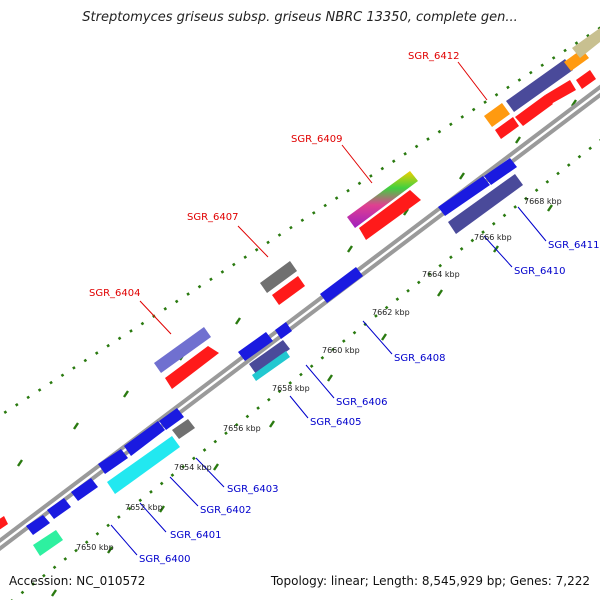 This screenshot has height=600, width=600. I want to click on gene-block-lavender, so click(182, 350).